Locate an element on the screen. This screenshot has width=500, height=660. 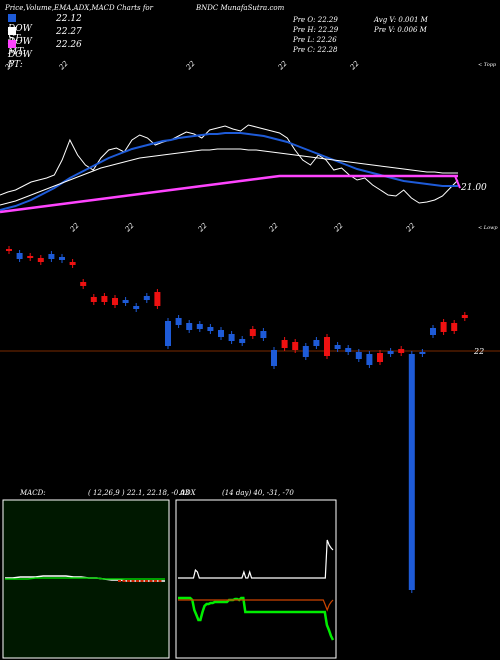
legend-value-pt: 22.26 is located at coordinates (69, 45).